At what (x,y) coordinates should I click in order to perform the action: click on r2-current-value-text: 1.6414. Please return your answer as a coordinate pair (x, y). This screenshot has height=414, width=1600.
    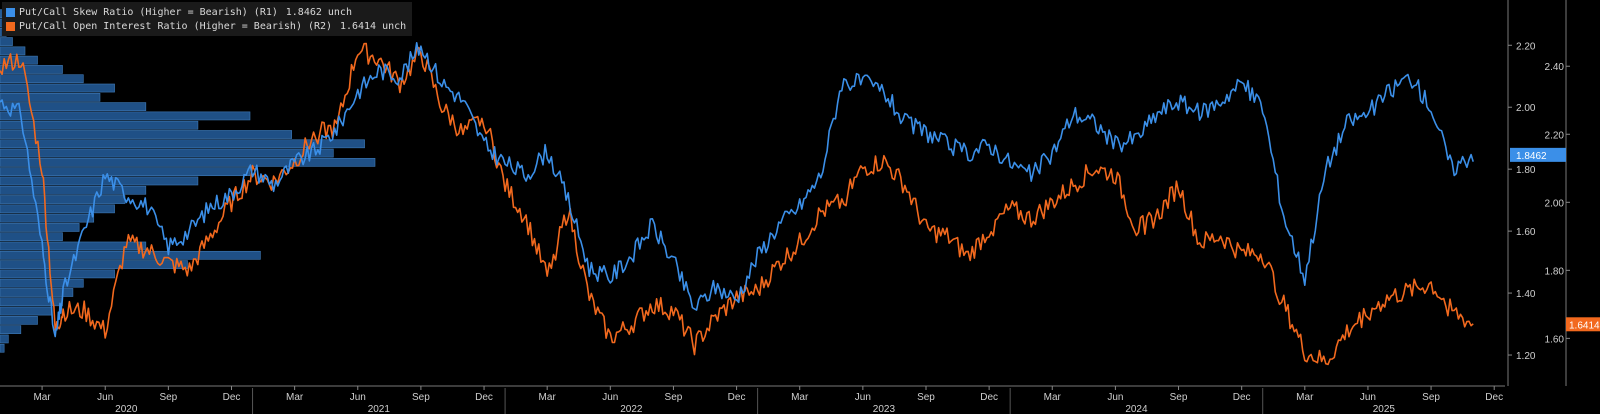
    Looking at the image, I should click on (1584, 325).